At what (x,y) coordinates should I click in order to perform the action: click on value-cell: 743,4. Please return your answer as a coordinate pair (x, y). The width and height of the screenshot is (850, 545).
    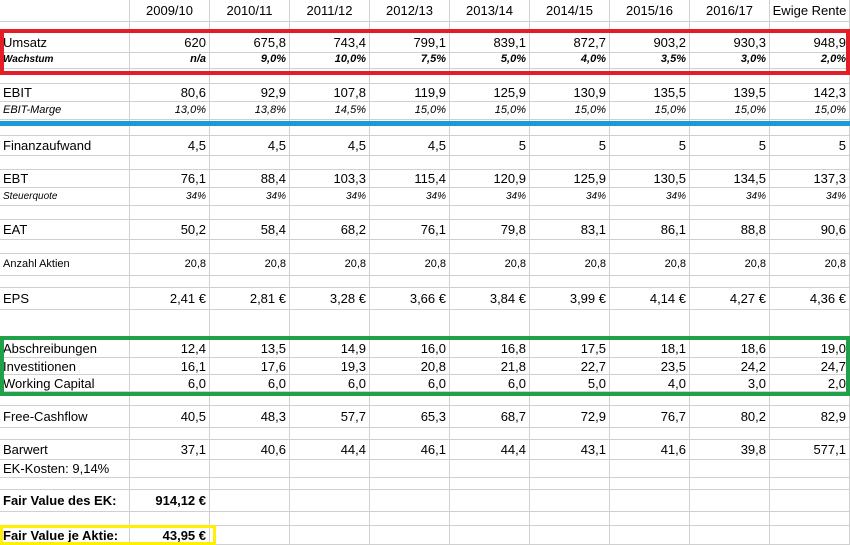
    Looking at the image, I should click on (330, 43).